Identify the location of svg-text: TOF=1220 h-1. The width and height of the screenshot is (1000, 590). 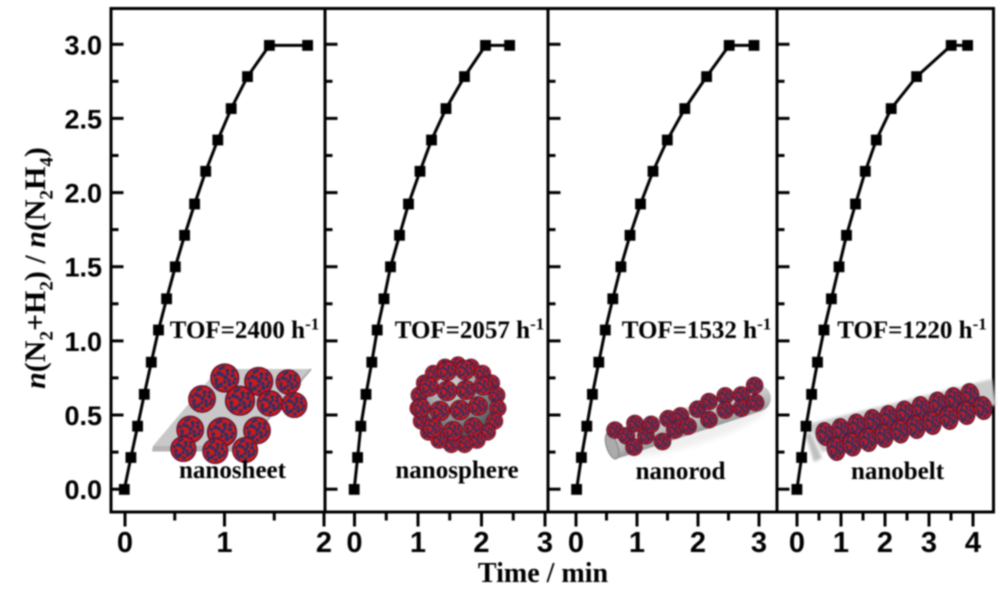
(912, 330).